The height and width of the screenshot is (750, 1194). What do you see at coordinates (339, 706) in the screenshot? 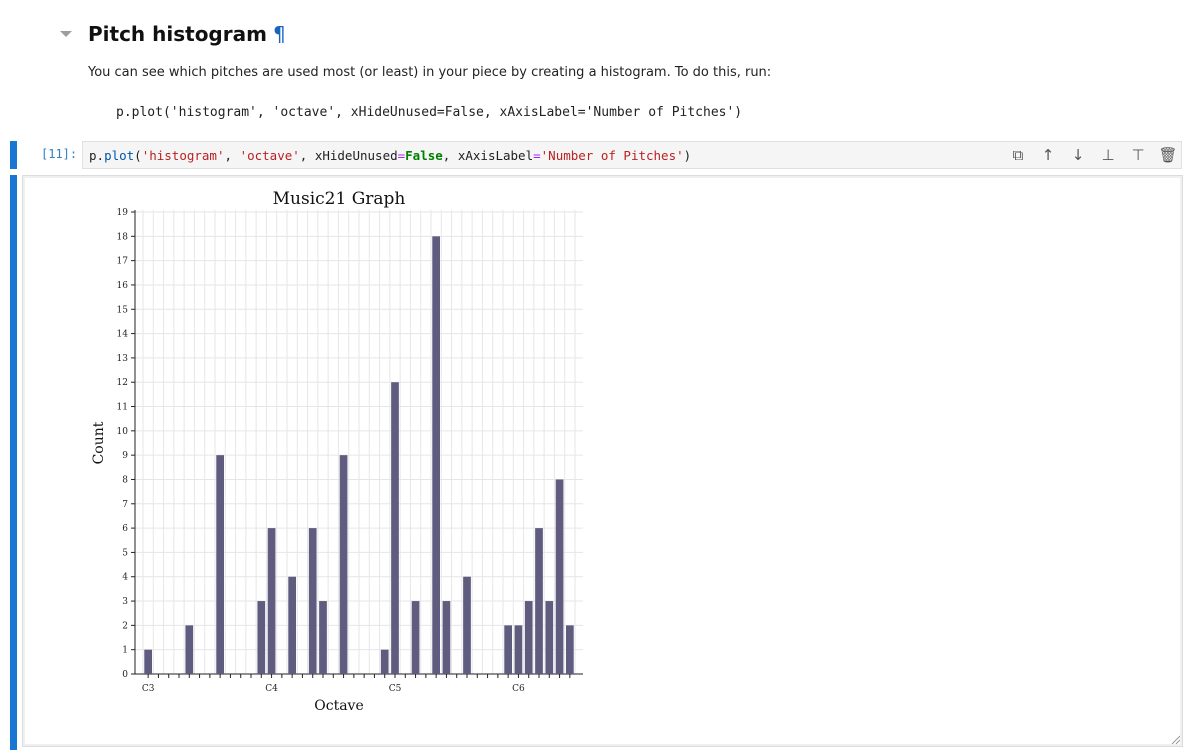
I see `x-axis-label: Octave` at bounding box center [339, 706].